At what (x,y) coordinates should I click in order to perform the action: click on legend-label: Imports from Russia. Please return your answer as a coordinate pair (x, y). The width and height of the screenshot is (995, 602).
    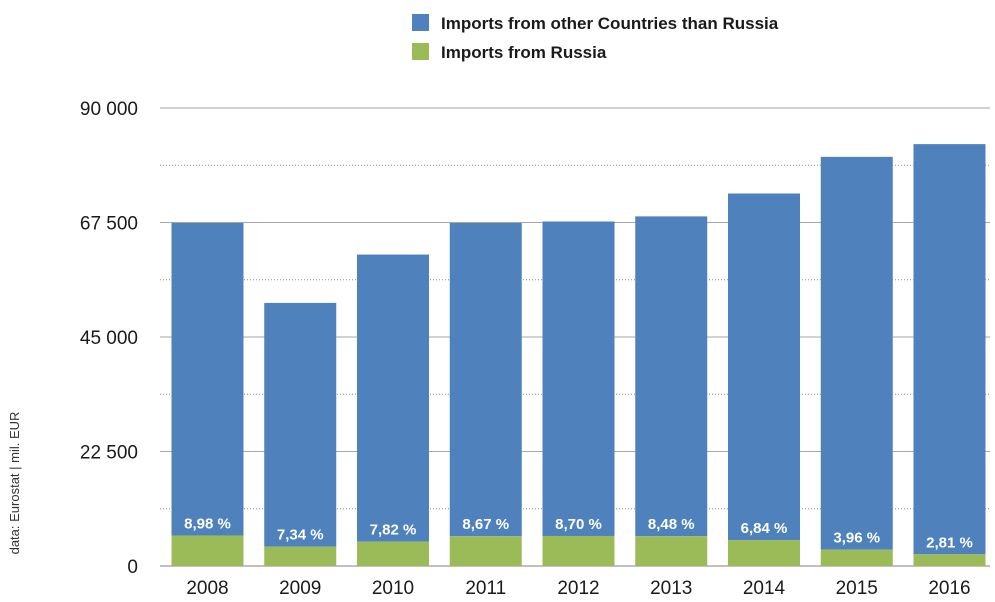
    Looking at the image, I should click on (524, 52).